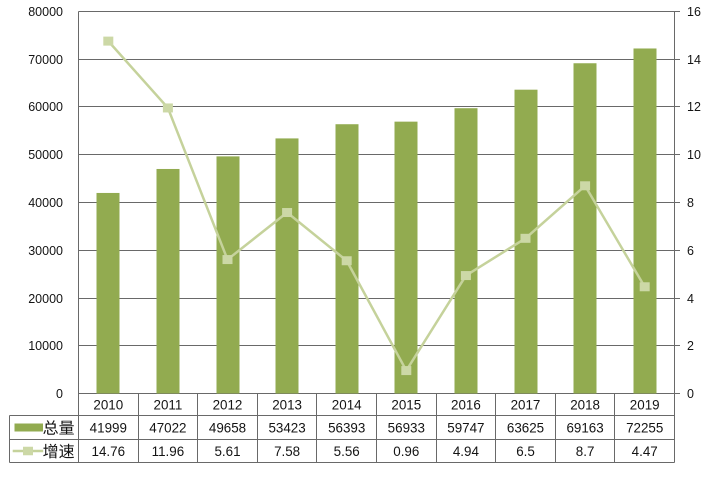 This screenshot has width=709, height=481. I want to click on svg-text: 12, so click(694, 107).